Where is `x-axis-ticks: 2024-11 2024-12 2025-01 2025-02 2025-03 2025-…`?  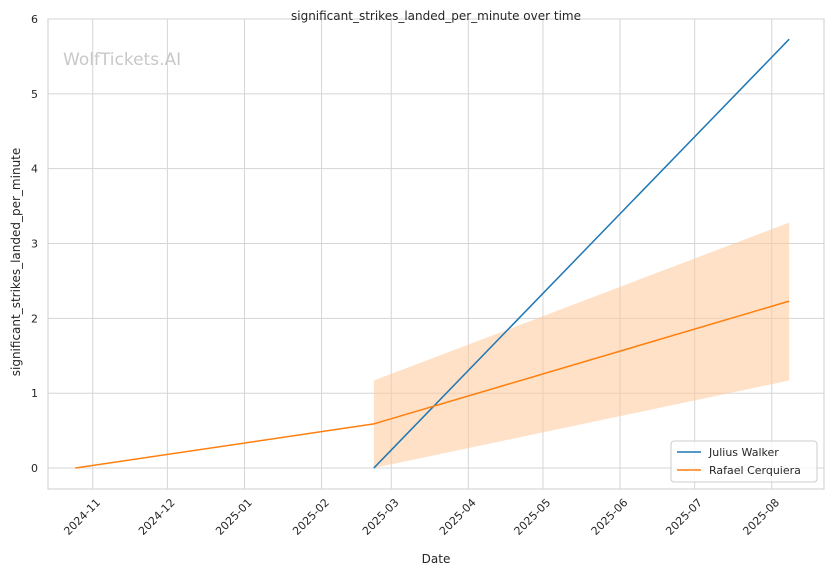 x-axis-ticks: 2024-11 2024-12 2025-01 2025-02 2025-03 2025-… is located at coordinates (421, 517).